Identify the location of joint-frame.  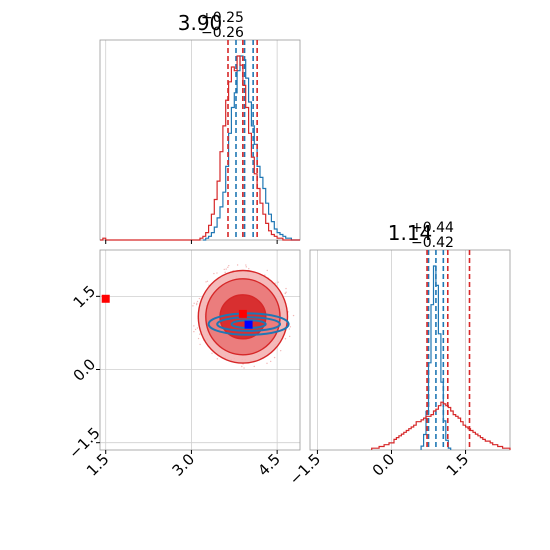
(200, 350).